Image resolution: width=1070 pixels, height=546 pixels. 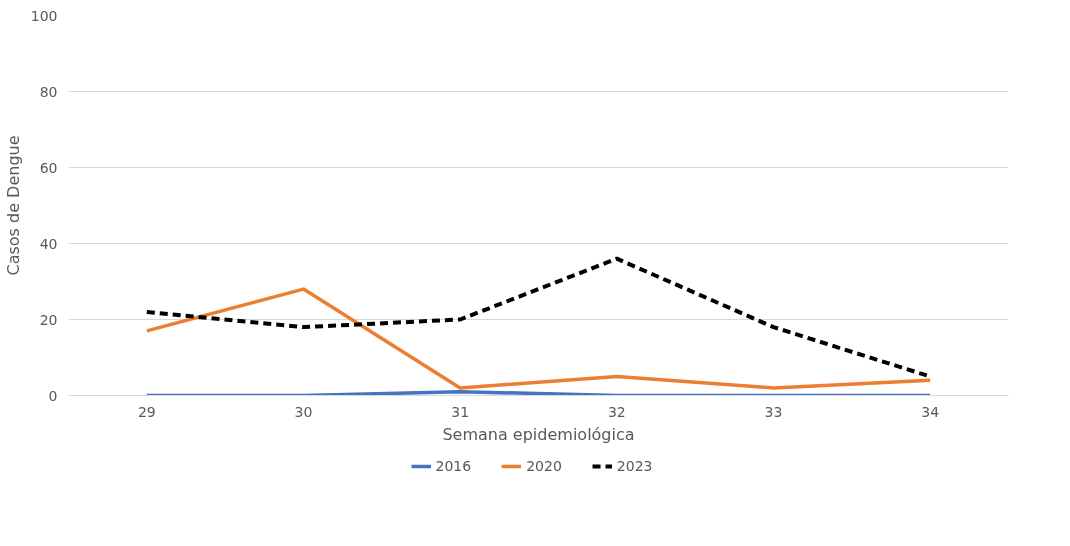 What do you see at coordinates (48, 91) in the screenshot?
I see `y-tick-label: 80` at bounding box center [48, 91].